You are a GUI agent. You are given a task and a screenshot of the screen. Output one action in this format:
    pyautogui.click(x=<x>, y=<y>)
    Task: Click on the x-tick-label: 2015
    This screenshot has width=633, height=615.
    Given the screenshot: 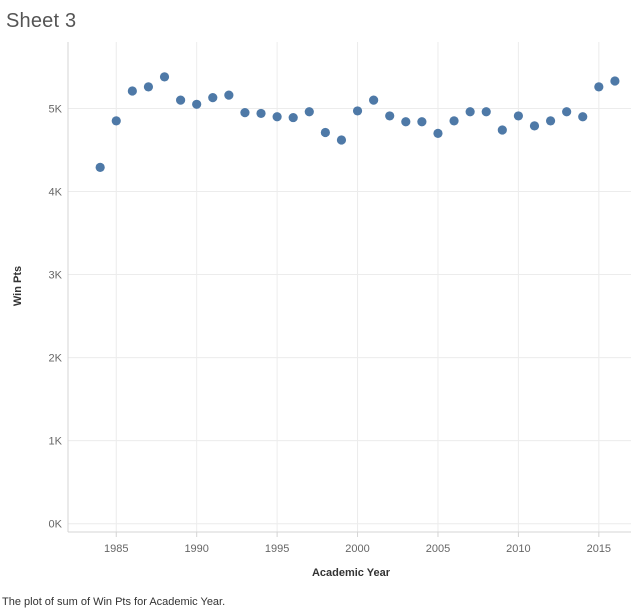 What is the action you would take?
    pyautogui.click(x=599, y=549)
    